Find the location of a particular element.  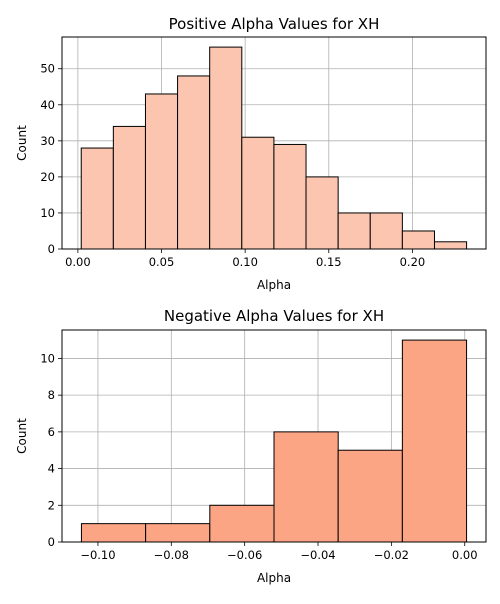

x-tick-label: −0.06 is located at coordinates (244, 555).